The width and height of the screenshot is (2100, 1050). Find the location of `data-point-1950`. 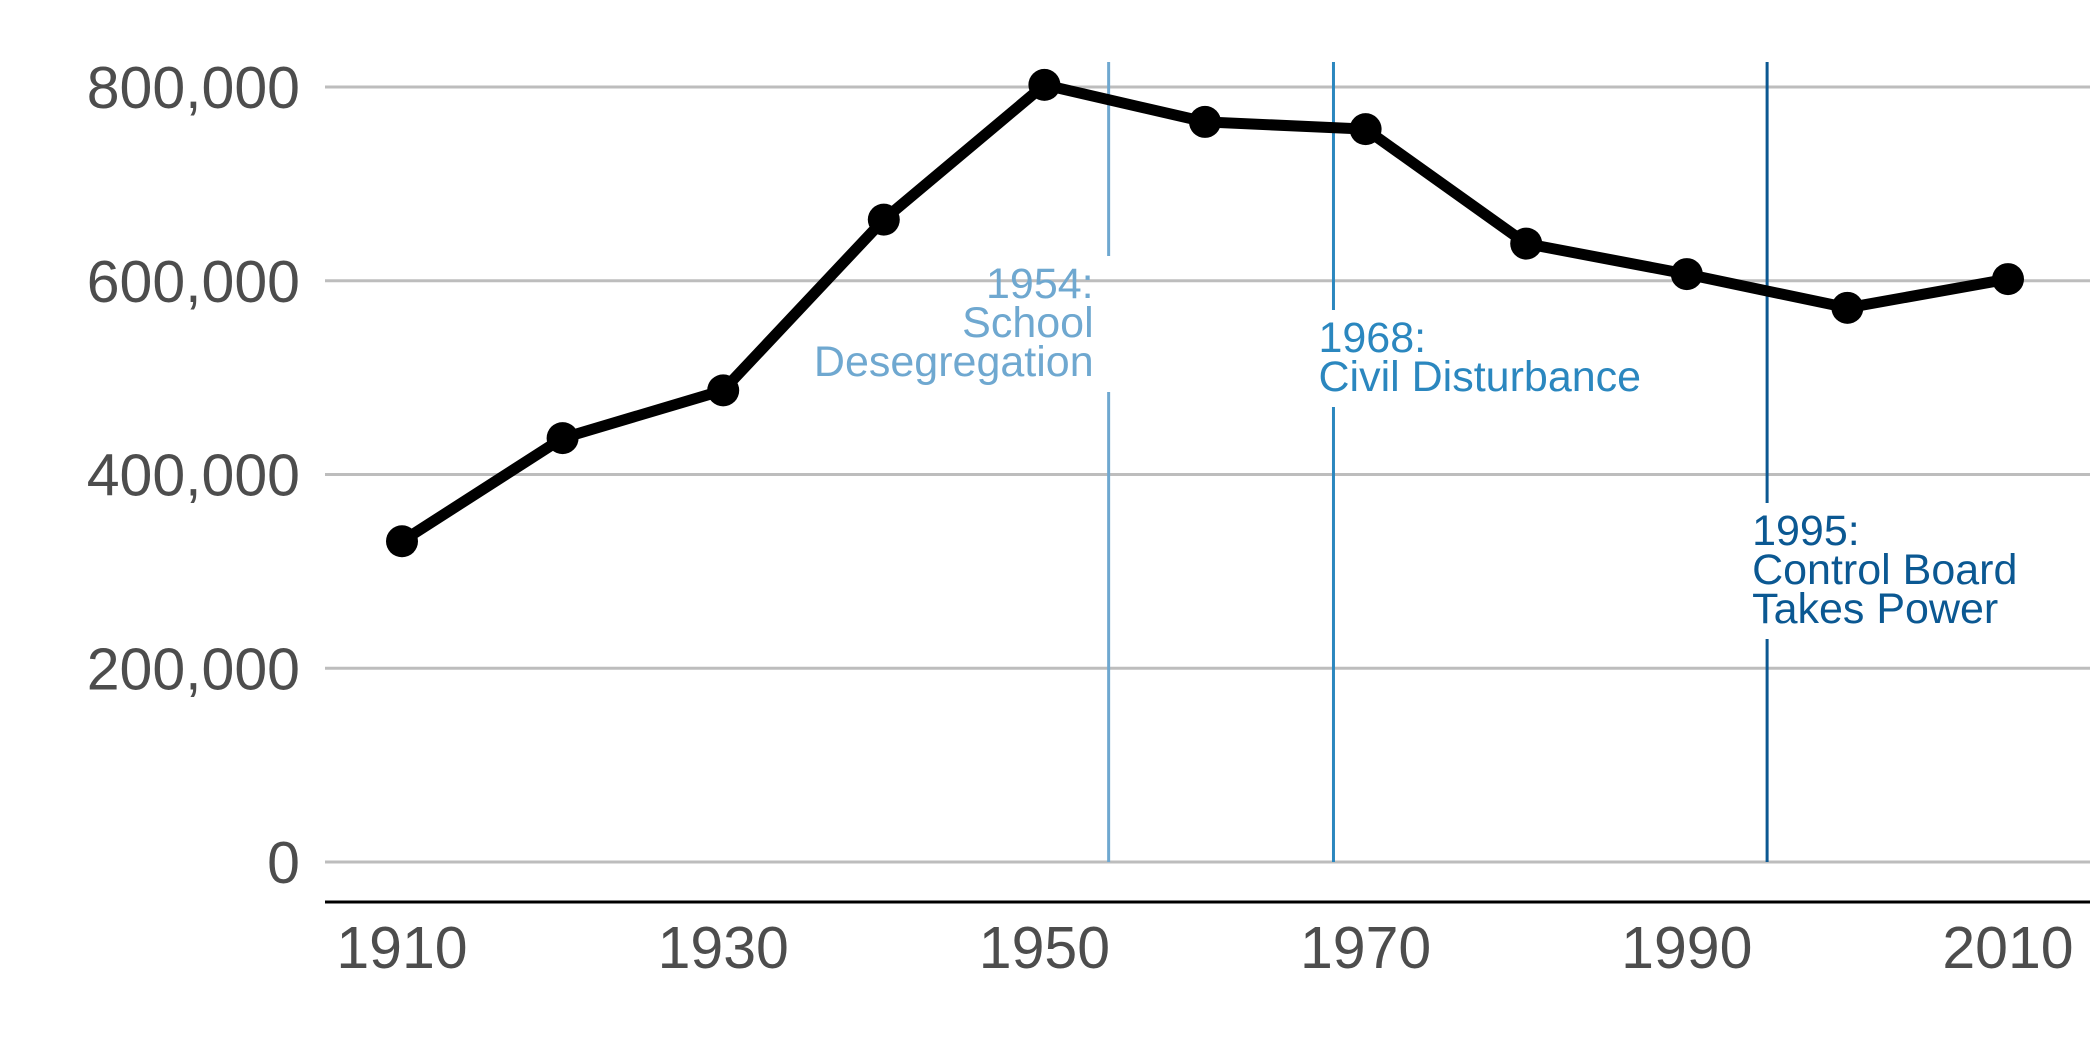

data-point-1950 is located at coordinates (1044, 84).